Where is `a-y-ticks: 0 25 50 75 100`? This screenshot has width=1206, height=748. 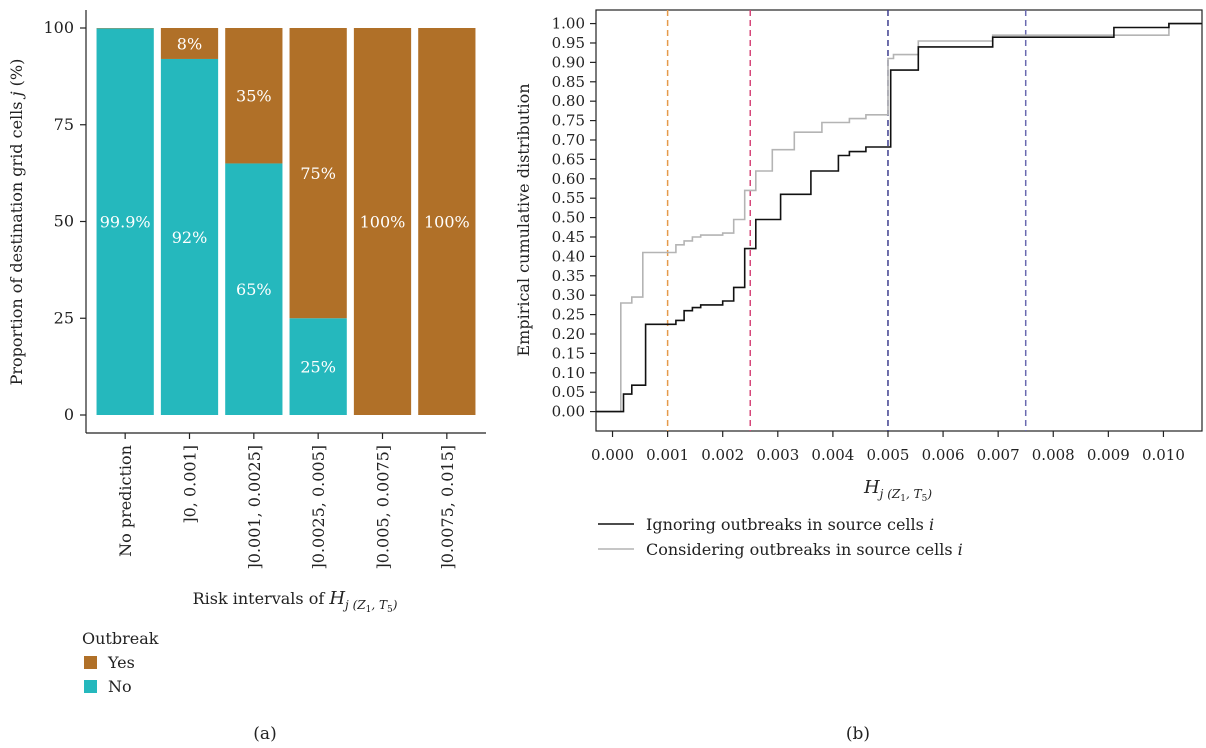
a-y-ticks: 0 25 50 75 100 is located at coordinates (64, 221).